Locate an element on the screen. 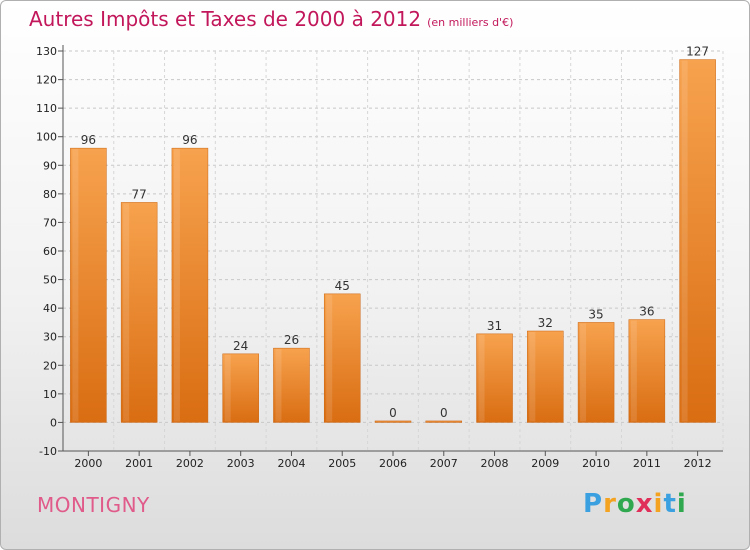  bar-2008 is located at coordinates (494, 378).